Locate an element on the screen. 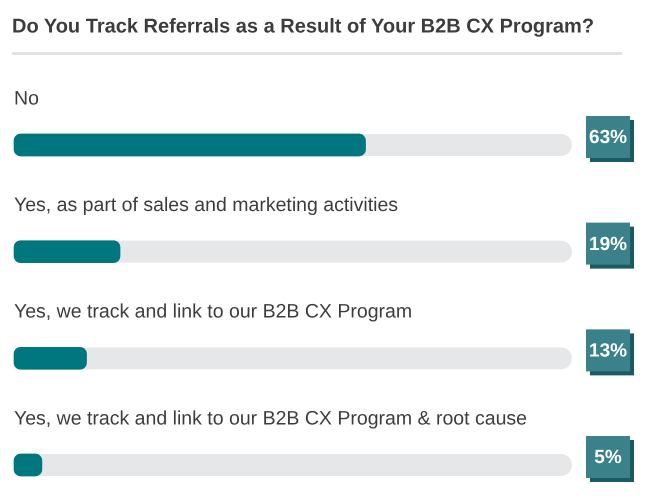 The image size is (666, 504). y-tick-label: Yes, as part of sales and marketing activities is located at coordinates (206, 205).